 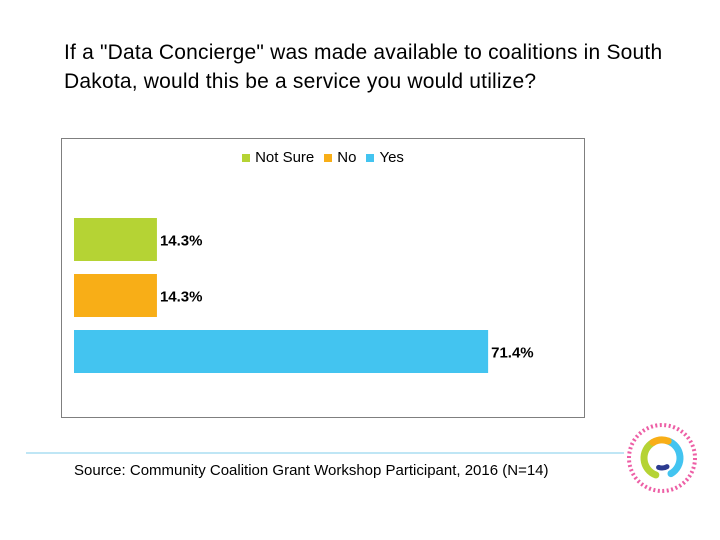 I want to click on logo-arc-green, so click(x=650, y=458).